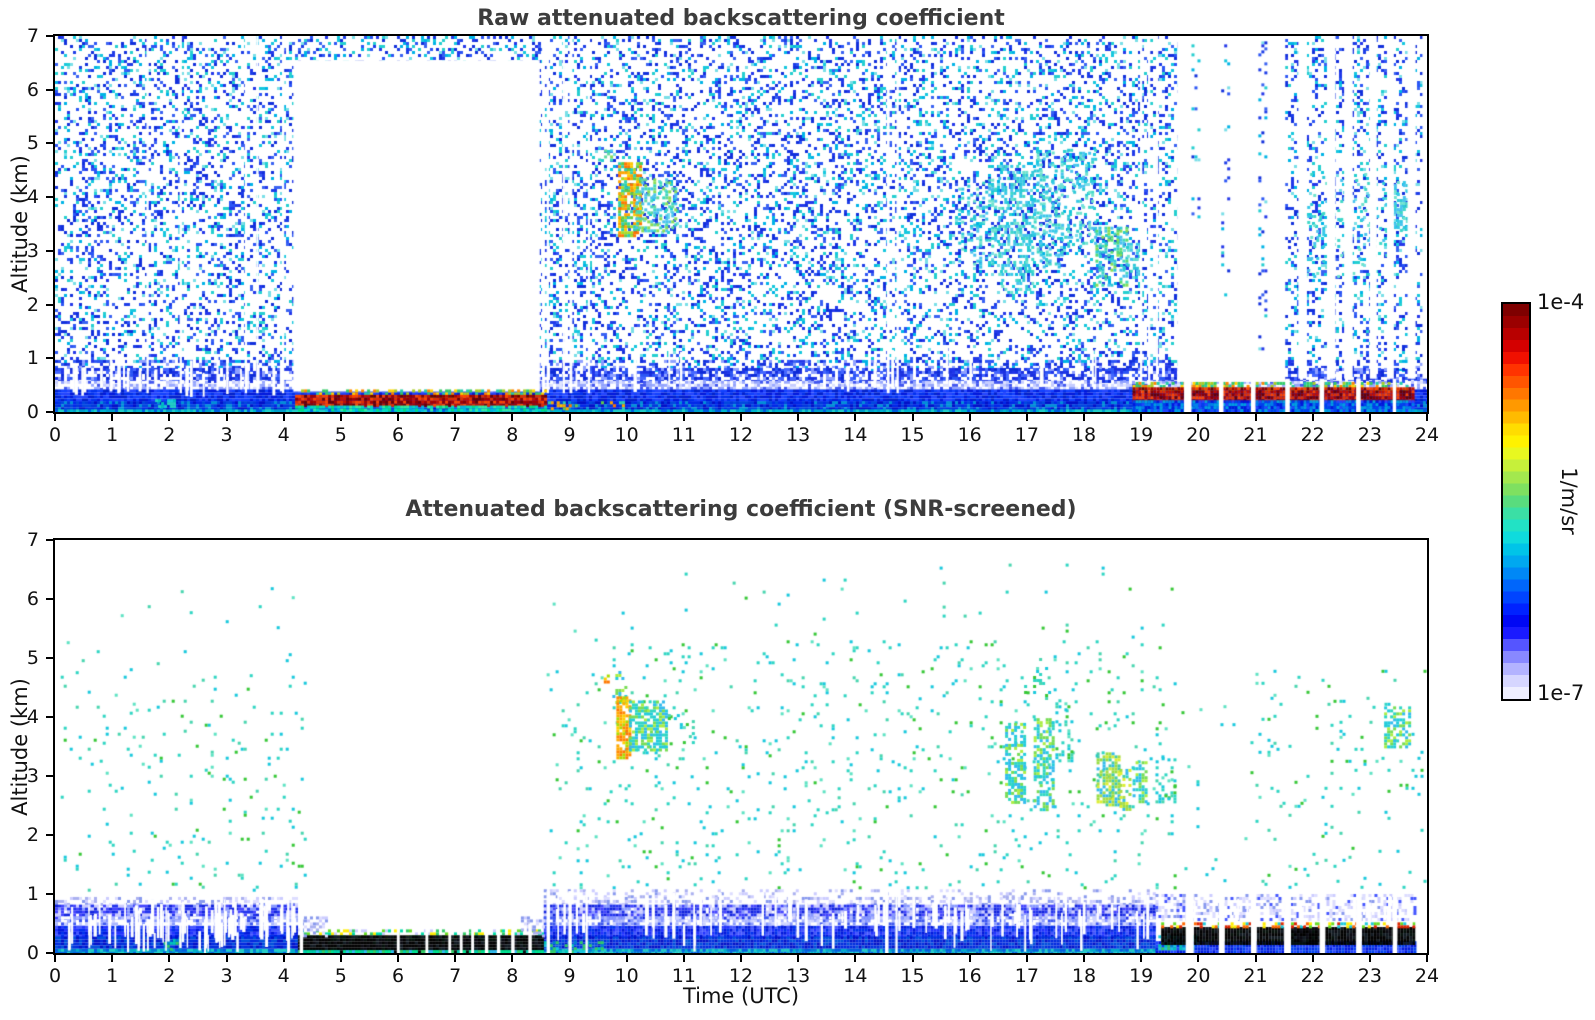 This screenshot has width=1595, height=1020. Describe the element at coordinates (1369, 435) in the screenshot. I see `x-tick-label: 23` at that location.